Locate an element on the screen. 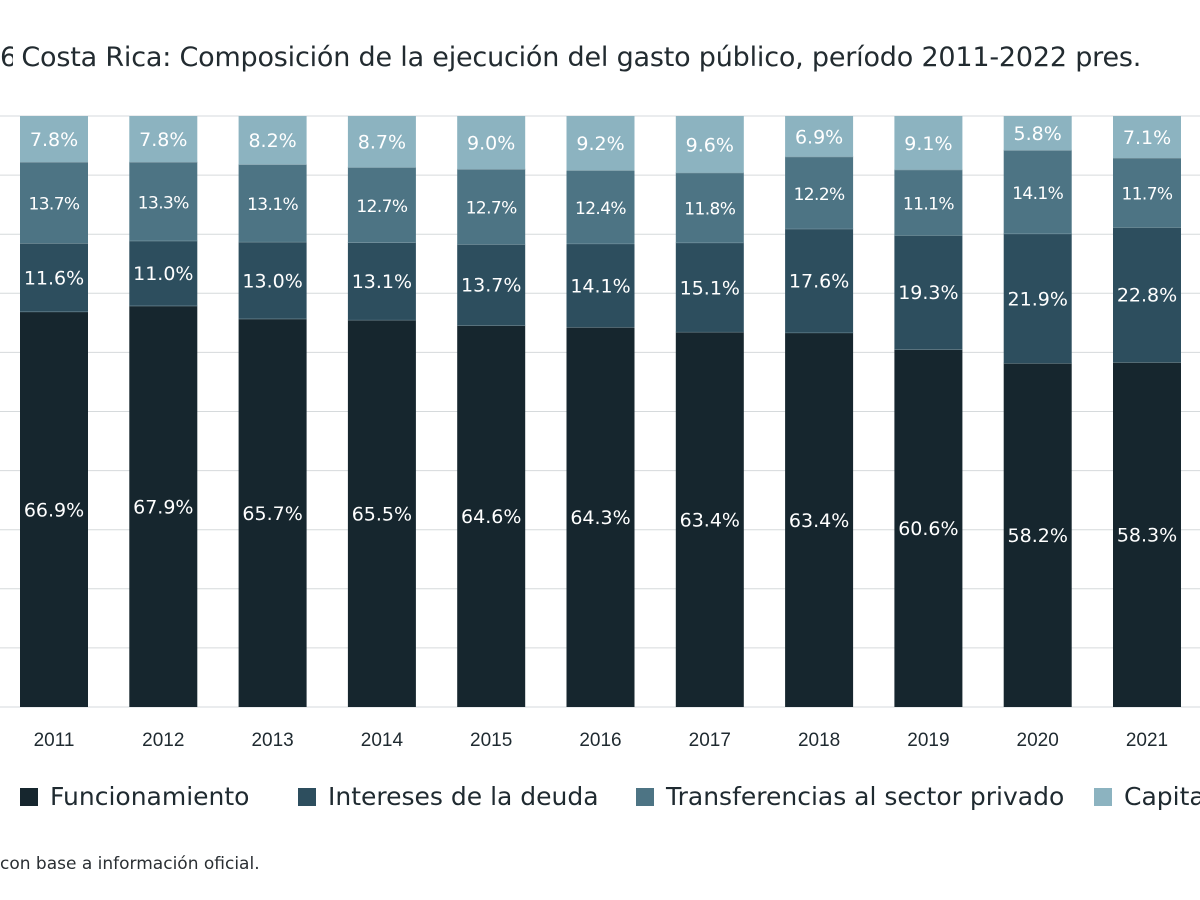  data-label: 9.2% is located at coordinates (600, 144).